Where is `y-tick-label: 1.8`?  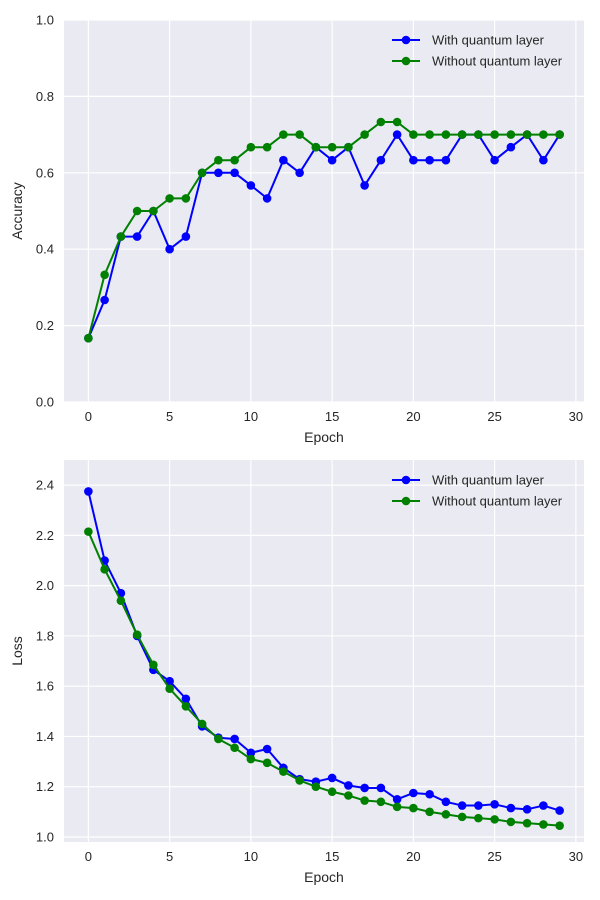 y-tick-label: 1.8 is located at coordinates (45, 635).